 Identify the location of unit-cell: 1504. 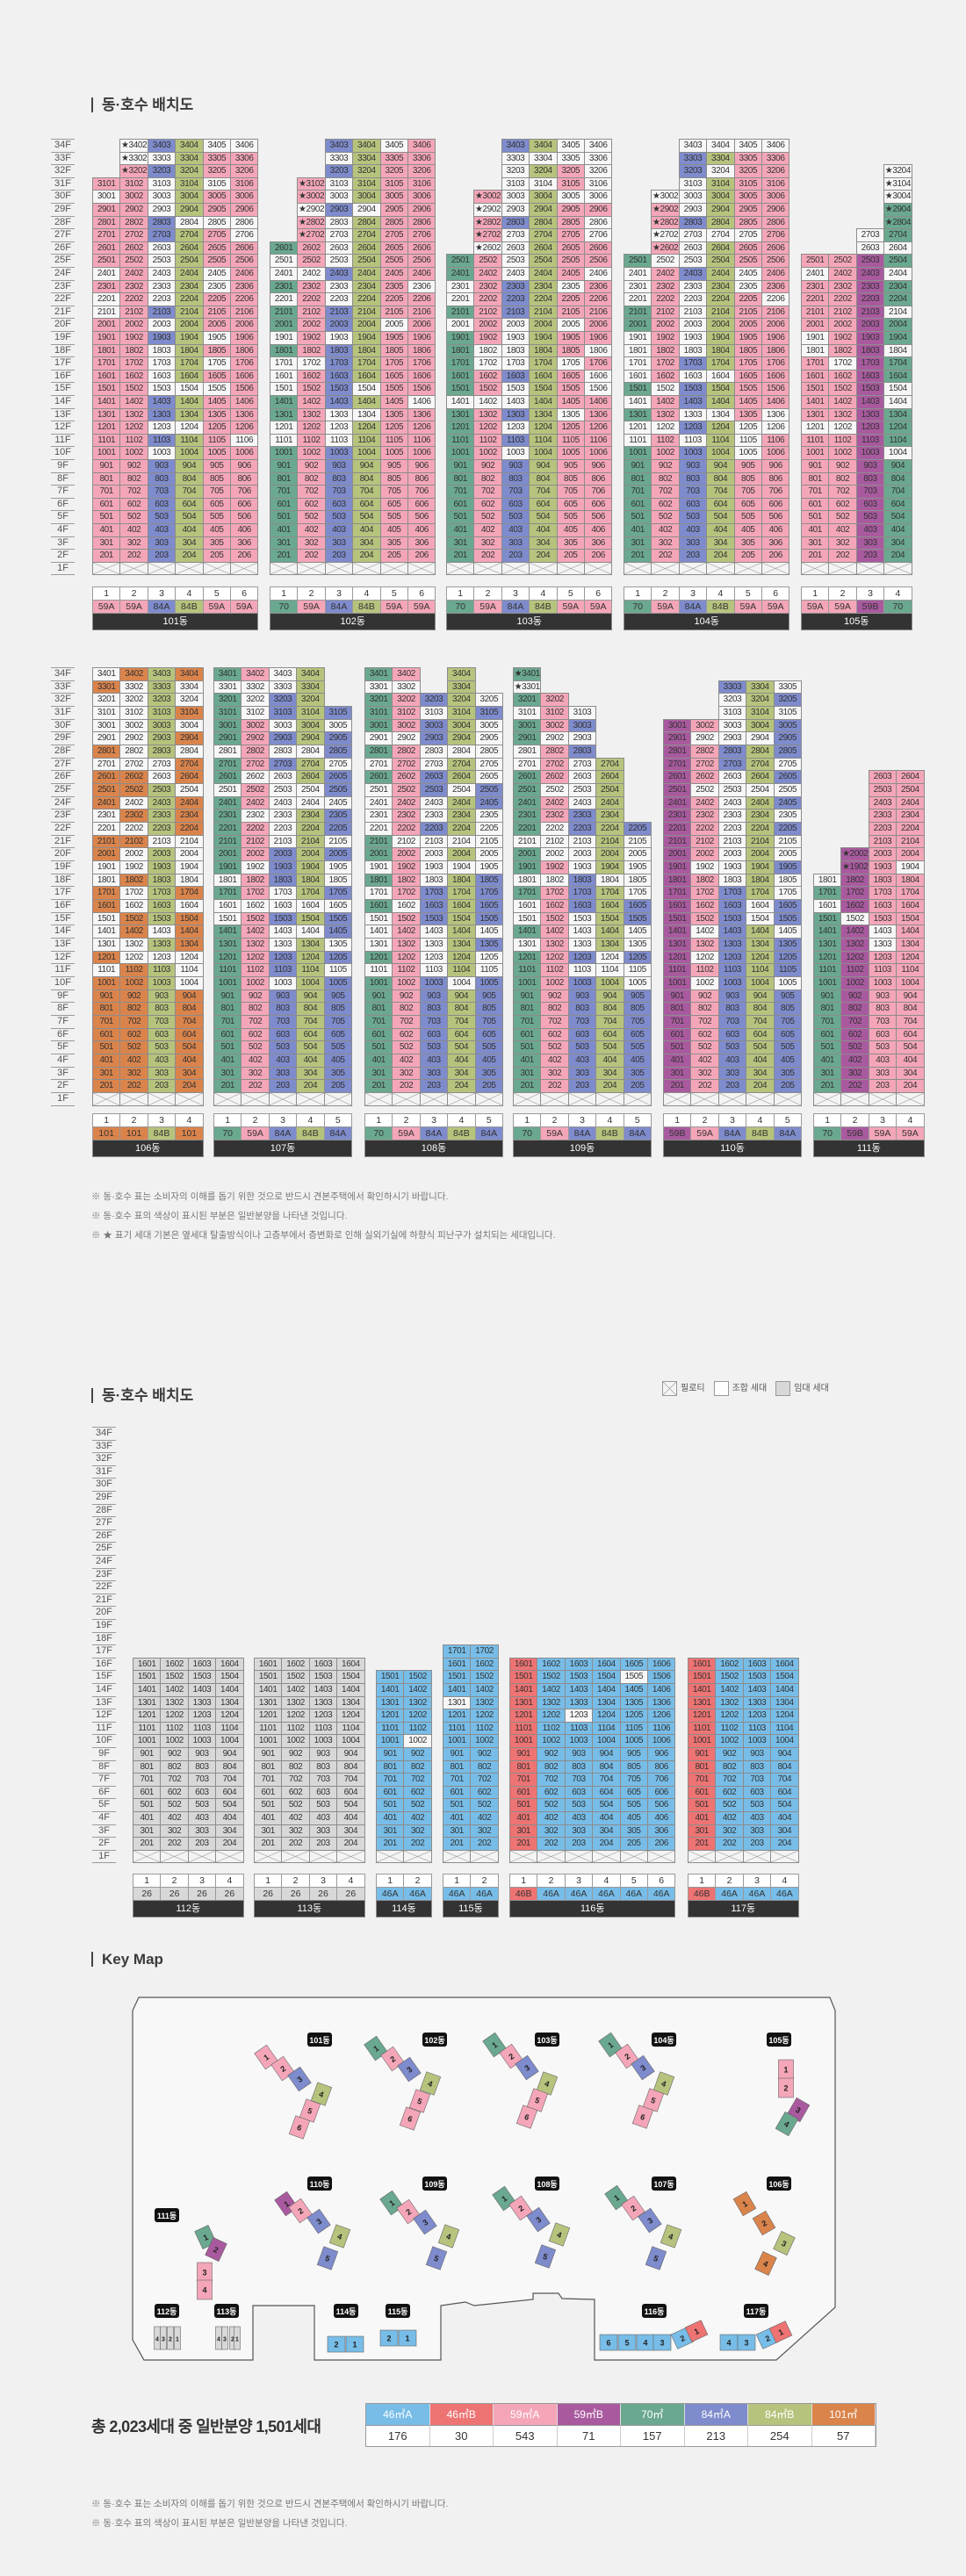
(721, 389).